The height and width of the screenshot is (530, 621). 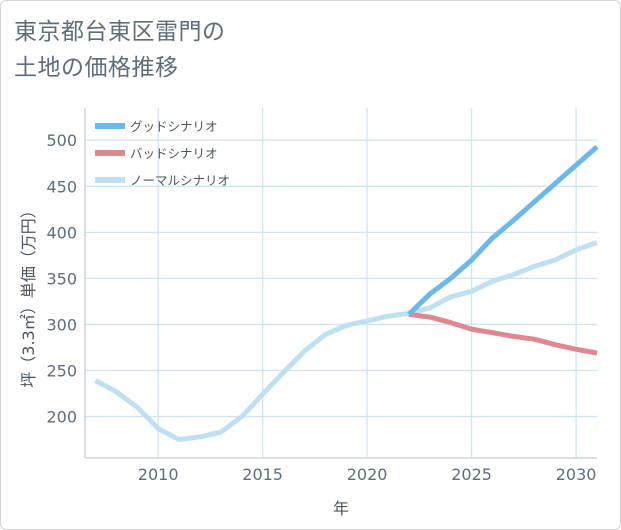 I want to click on legend-label-normal: ノーマルシナリオ, so click(x=180, y=180).